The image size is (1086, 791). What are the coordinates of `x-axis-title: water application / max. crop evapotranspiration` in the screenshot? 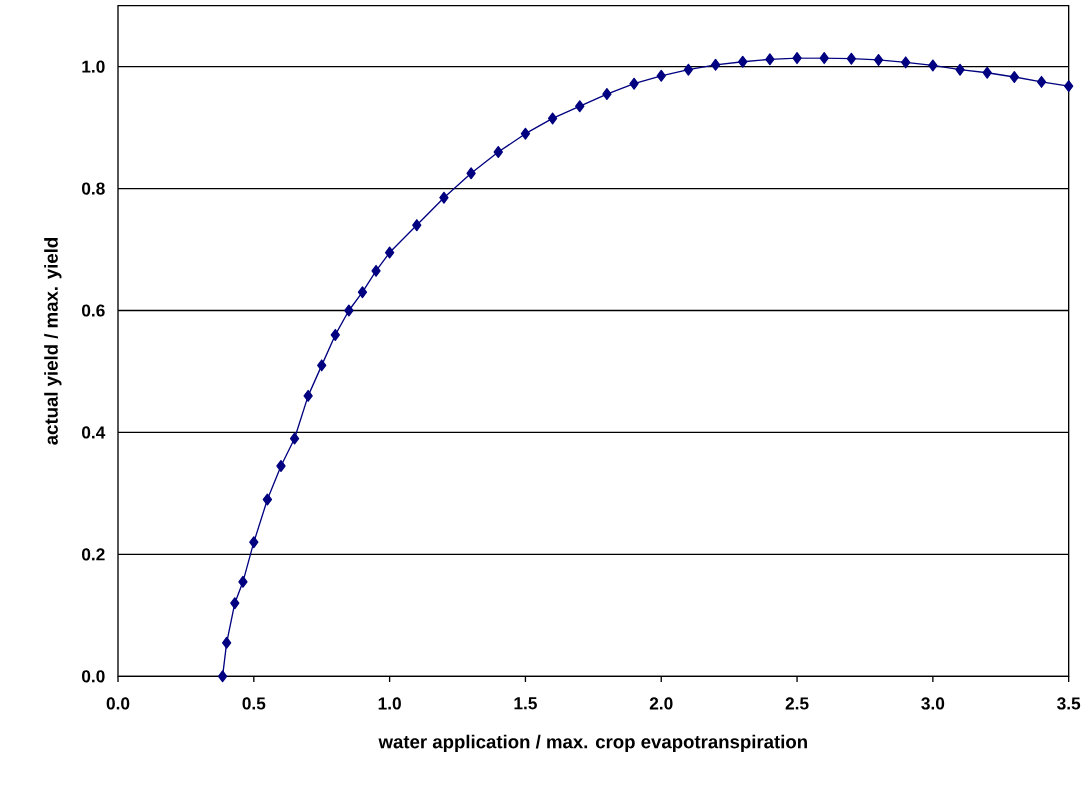 It's located at (592, 743).